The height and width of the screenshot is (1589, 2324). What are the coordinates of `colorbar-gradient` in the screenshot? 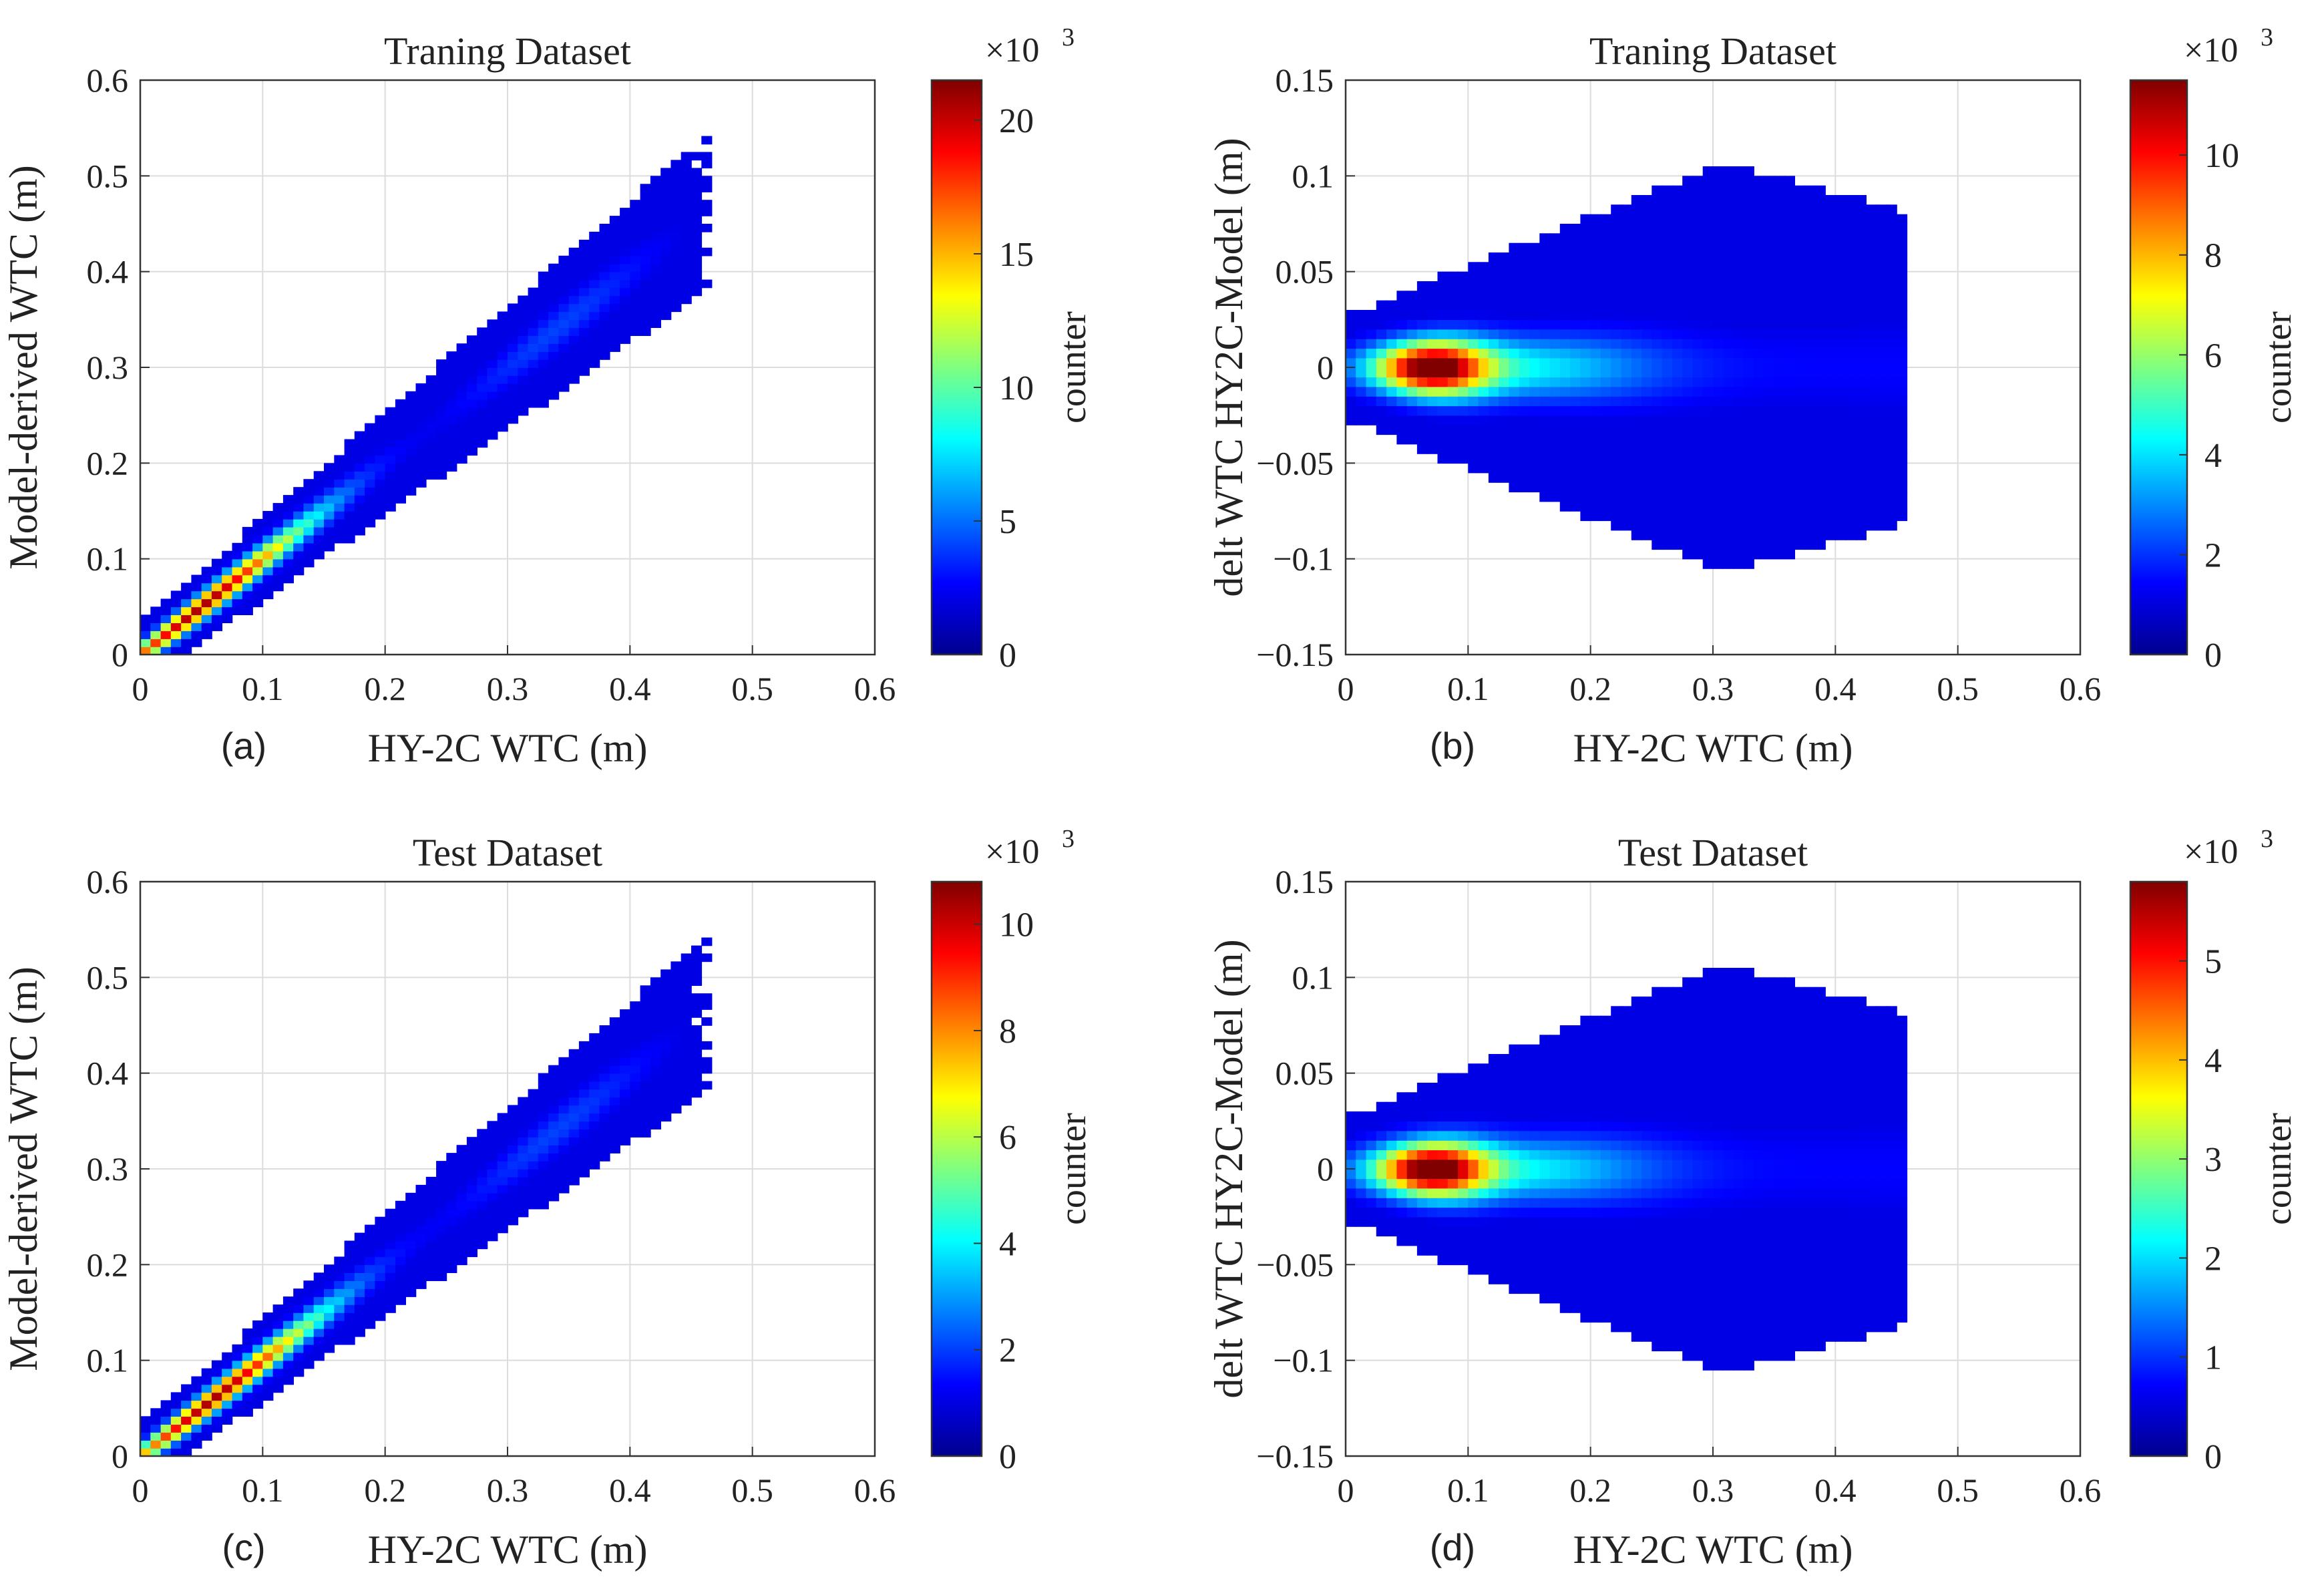 It's located at (957, 1168).